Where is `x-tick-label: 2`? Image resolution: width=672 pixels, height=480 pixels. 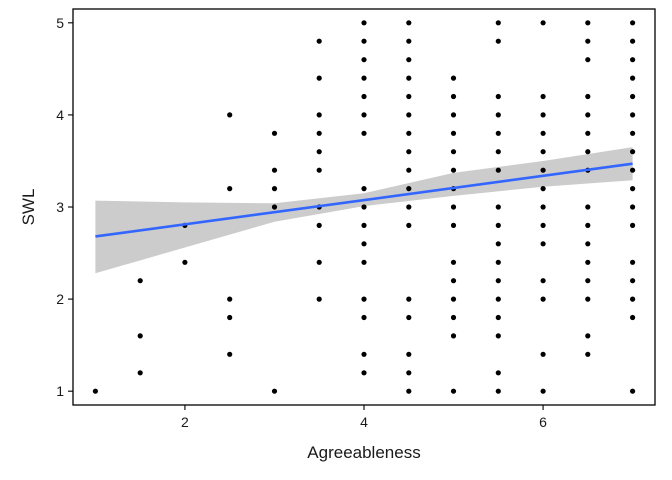 x-tick-label: 2 is located at coordinates (185, 422).